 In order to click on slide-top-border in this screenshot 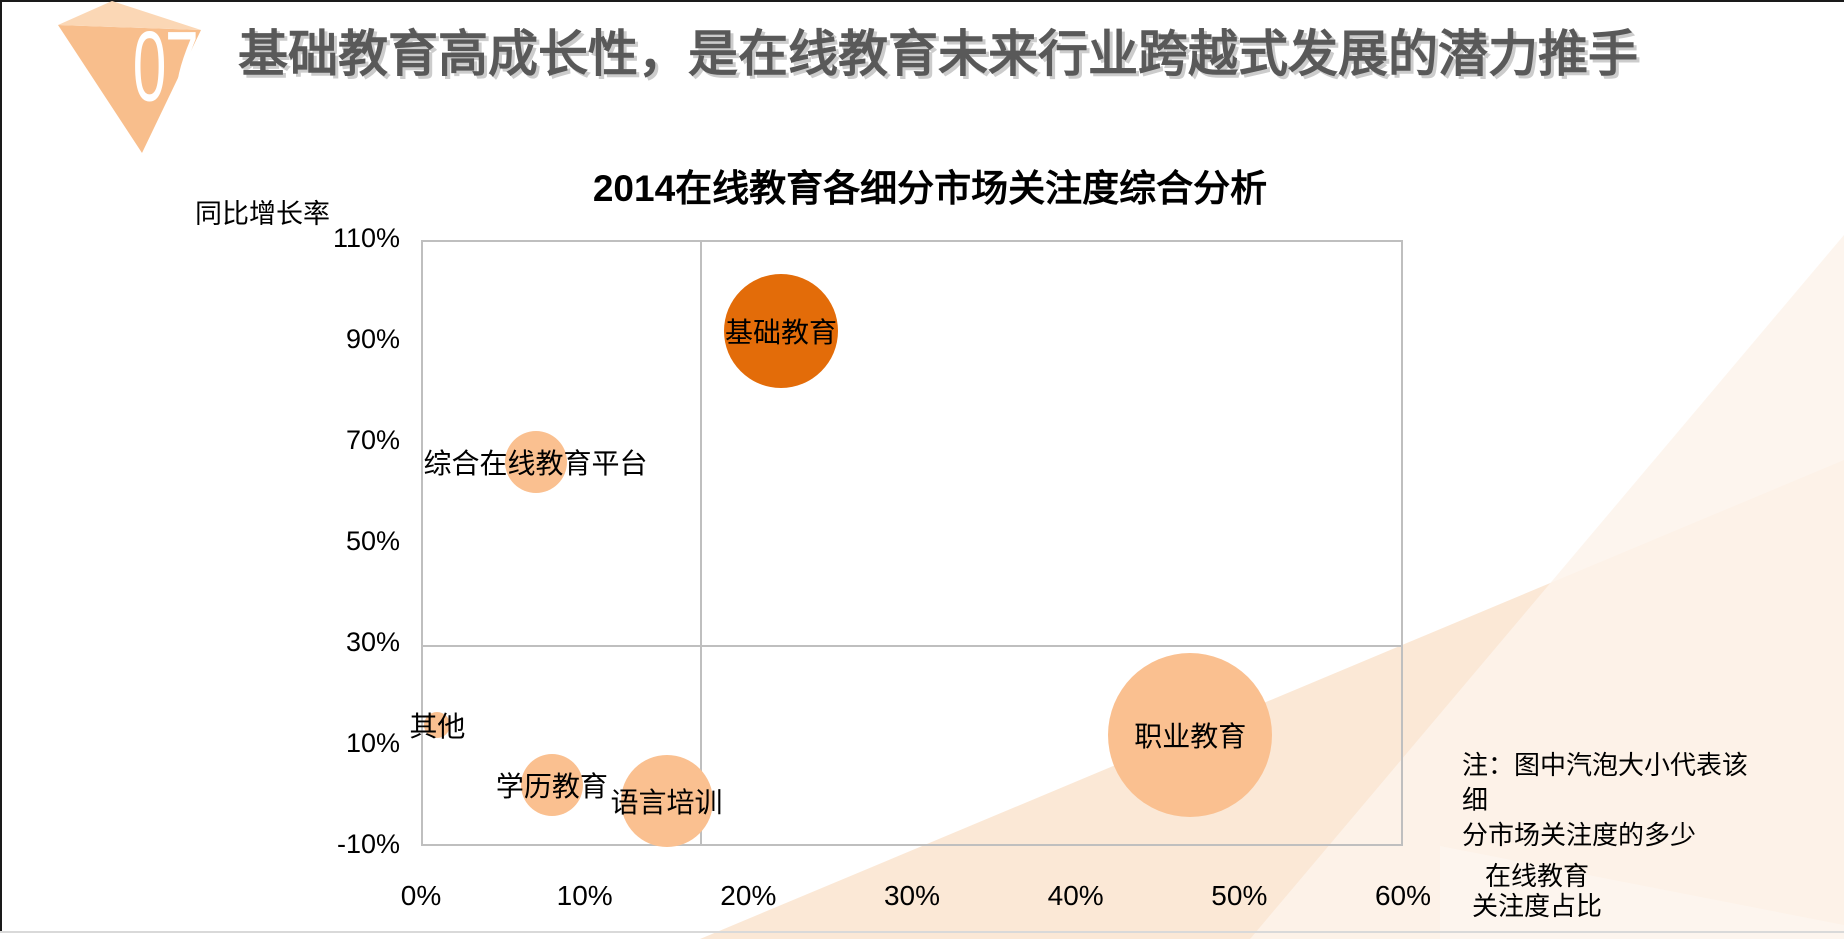, I will do `click(922, 1)`.